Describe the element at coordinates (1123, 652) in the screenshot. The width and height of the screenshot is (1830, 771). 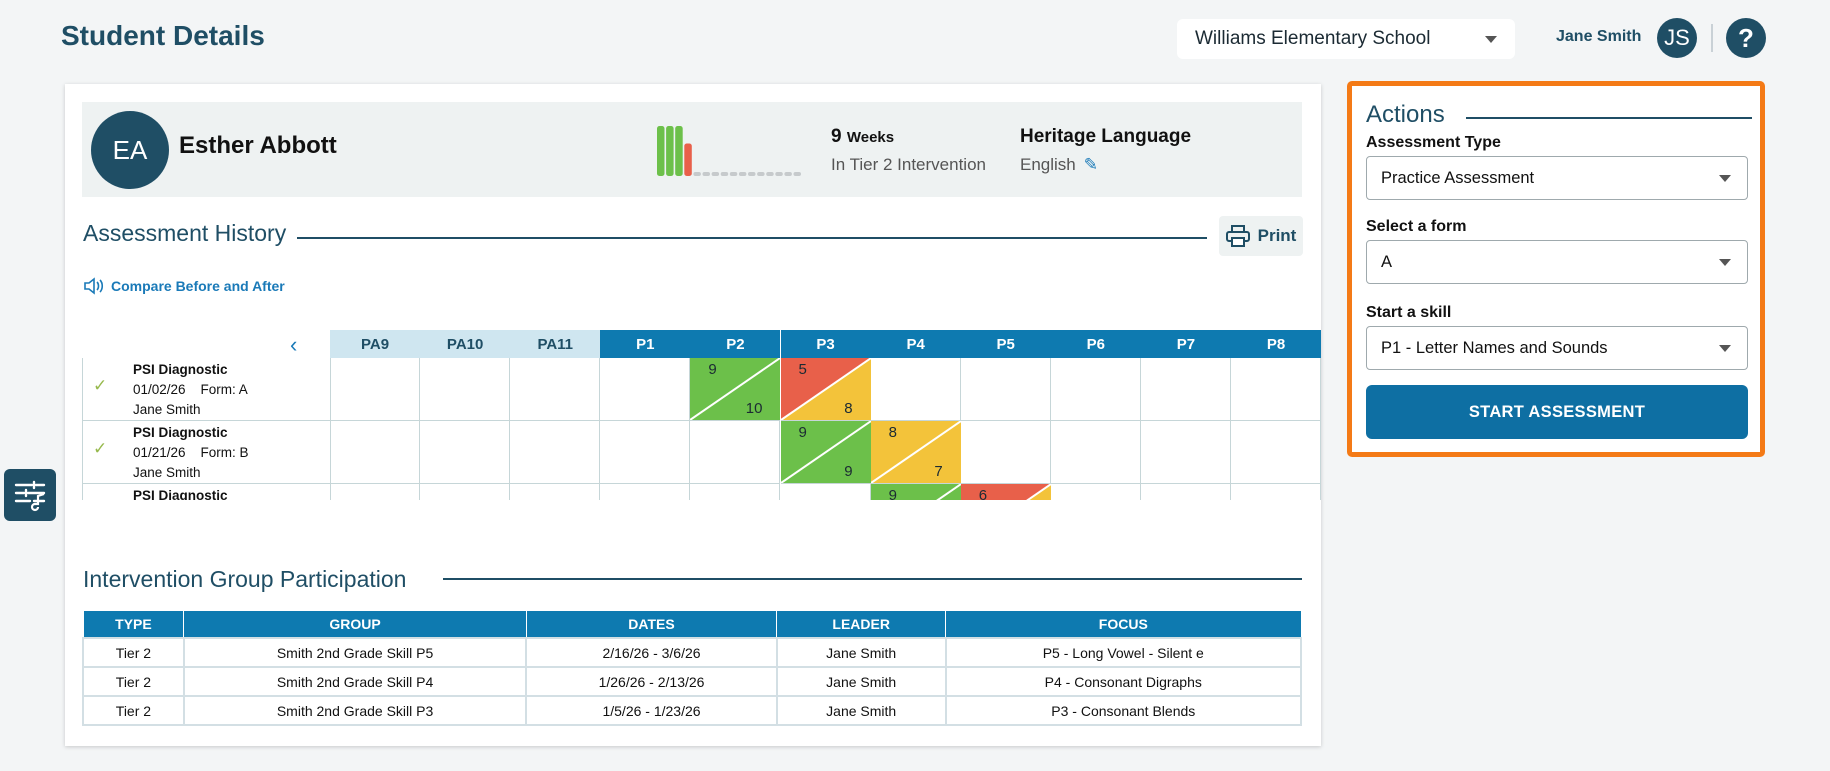
I see `table-cell: P5 - Long Vowel - Silent e` at that location.